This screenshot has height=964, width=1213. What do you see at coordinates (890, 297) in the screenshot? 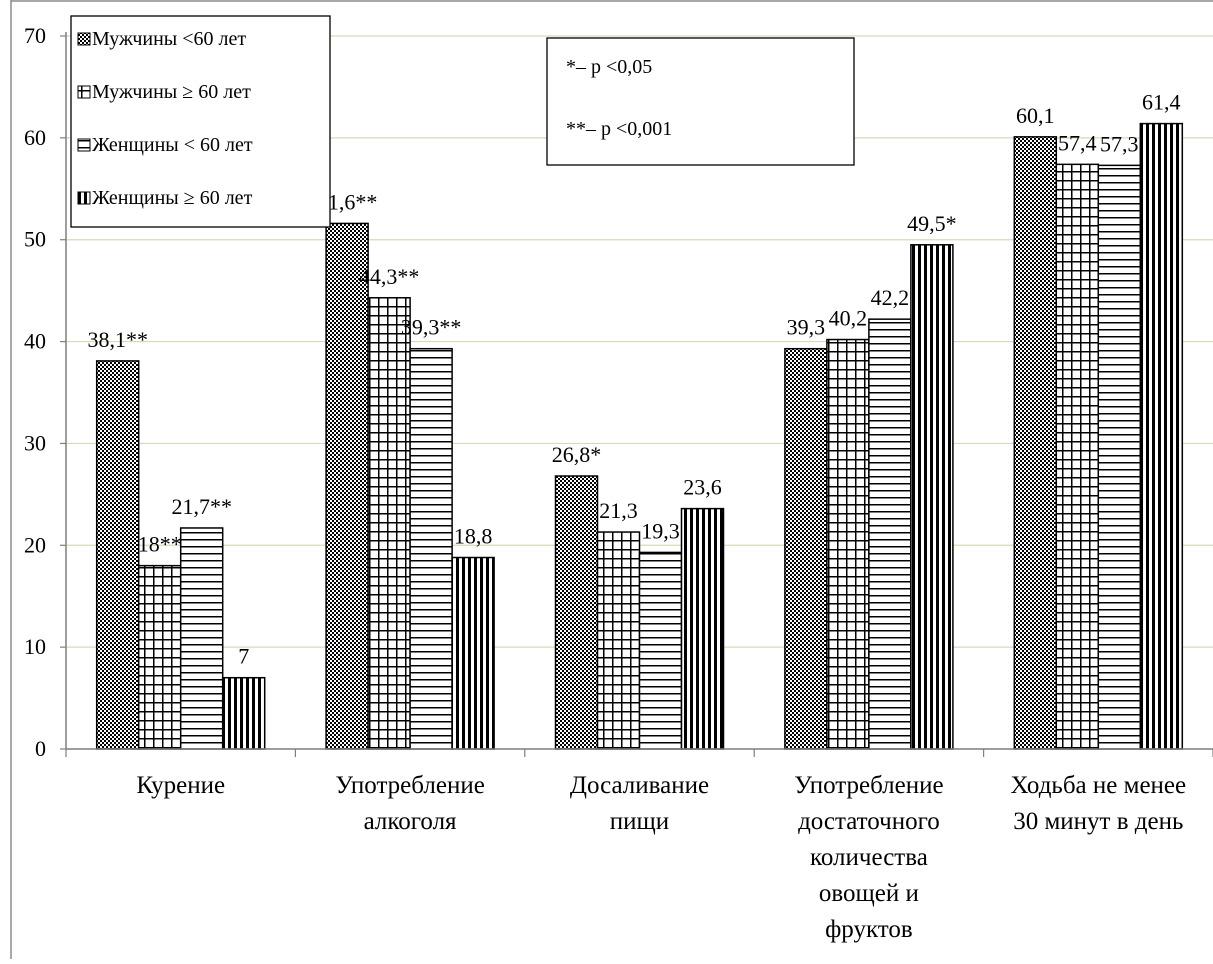
I see `data-label: 42,2` at bounding box center [890, 297].